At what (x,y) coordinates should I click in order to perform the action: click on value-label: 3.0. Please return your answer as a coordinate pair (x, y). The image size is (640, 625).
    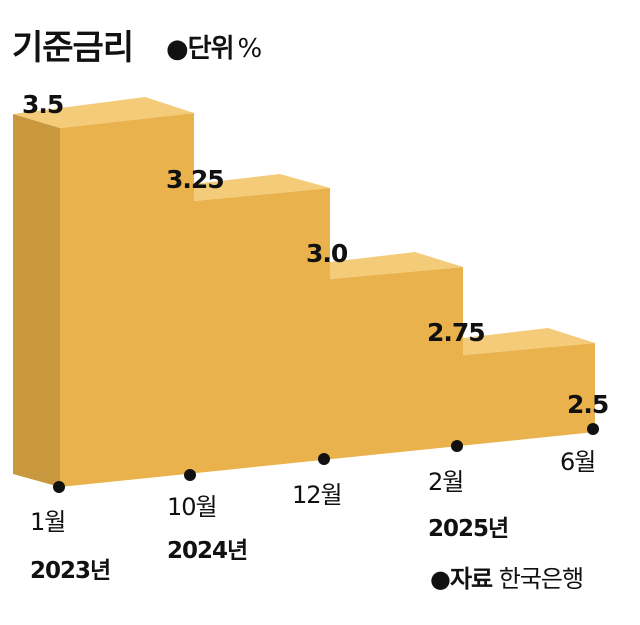
    Looking at the image, I should click on (327, 253).